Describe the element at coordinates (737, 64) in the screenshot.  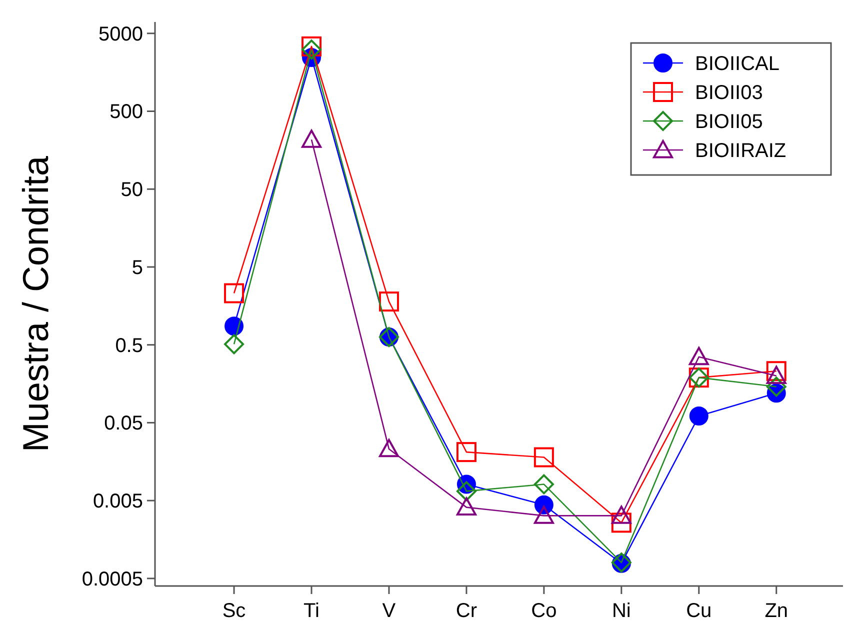
I see `legend-label: BIOIICAL` at that location.